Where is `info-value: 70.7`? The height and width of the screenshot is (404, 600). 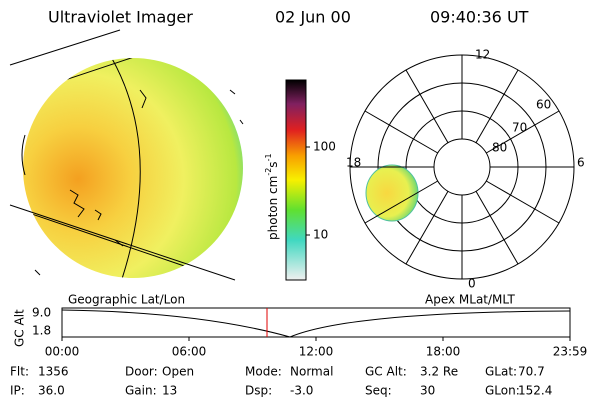
info-value: 70.7 is located at coordinates (531, 372).